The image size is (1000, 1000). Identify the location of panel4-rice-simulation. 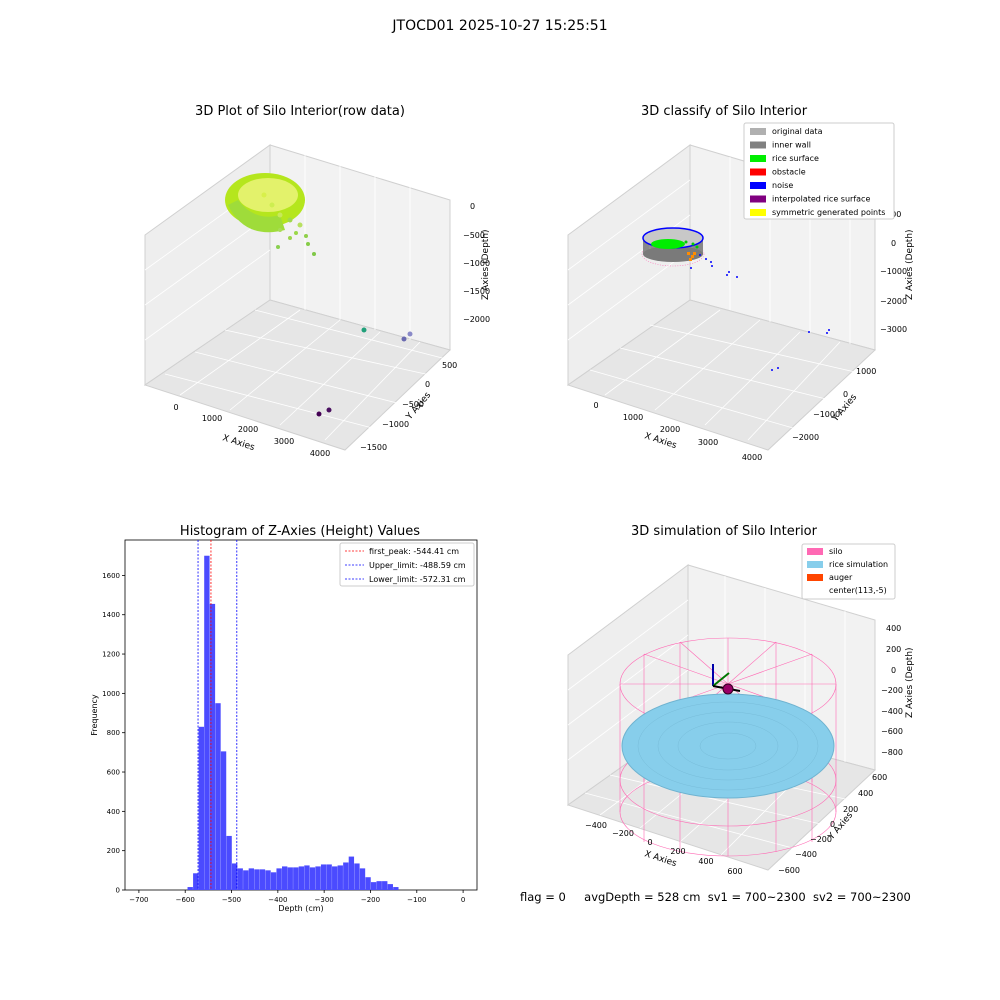
(728, 746).